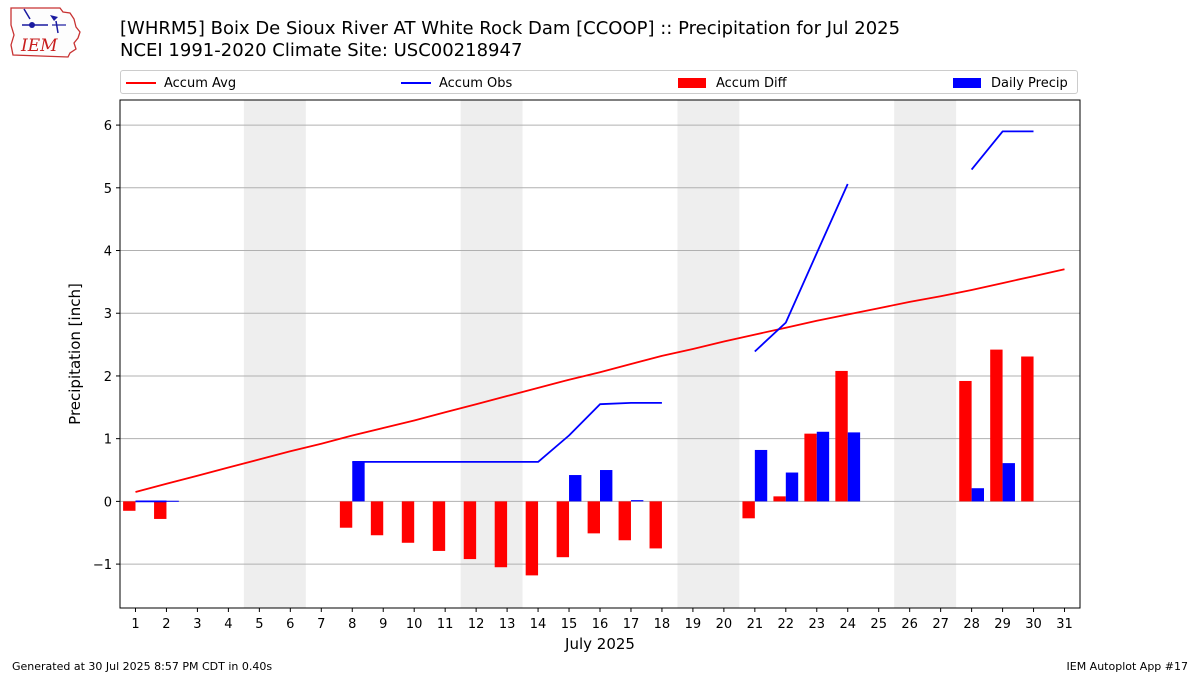 This screenshot has height=675, width=1200. What do you see at coordinates (693, 624) in the screenshot?
I see `x-tick-label: 19` at bounding box center [693, 624].